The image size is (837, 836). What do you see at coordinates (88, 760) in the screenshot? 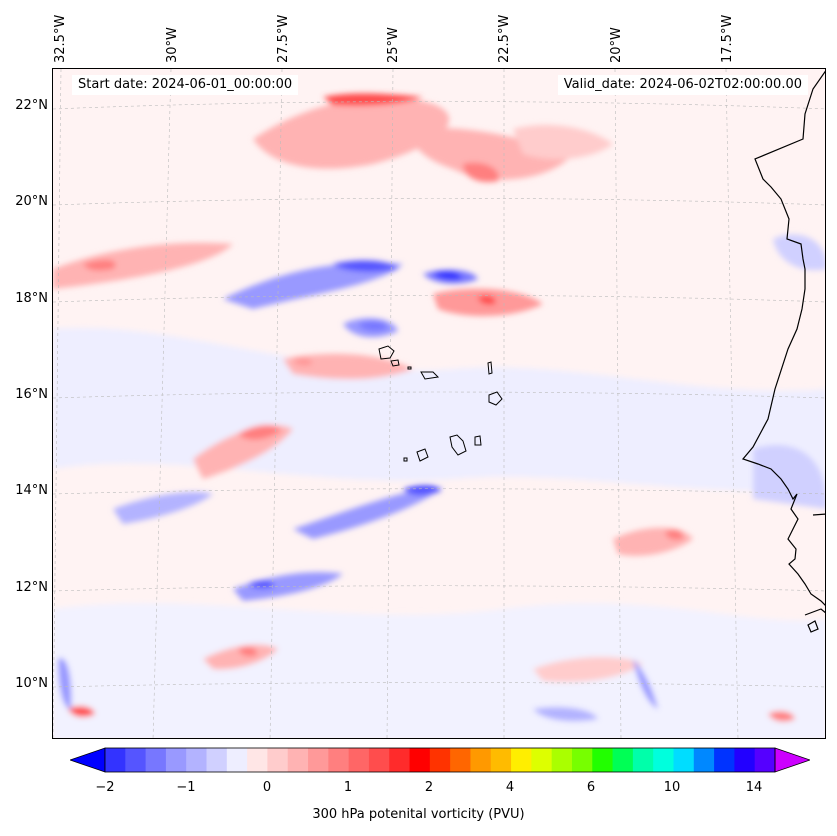
I see `colorbar-extend-low` at bounding box center [88, 760].